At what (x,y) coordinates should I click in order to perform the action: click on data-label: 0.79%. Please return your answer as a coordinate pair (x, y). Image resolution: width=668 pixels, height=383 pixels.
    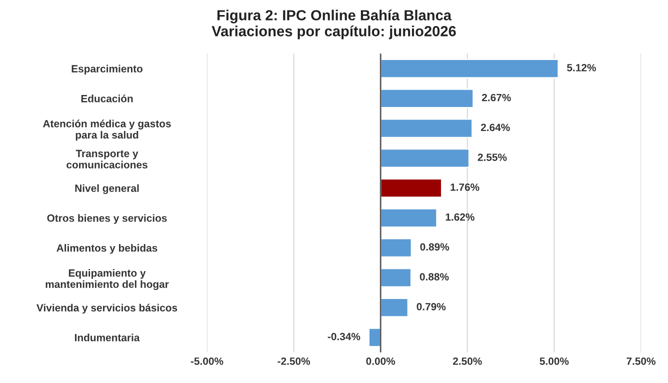
    Looking at the image, I should click on (431, 306).